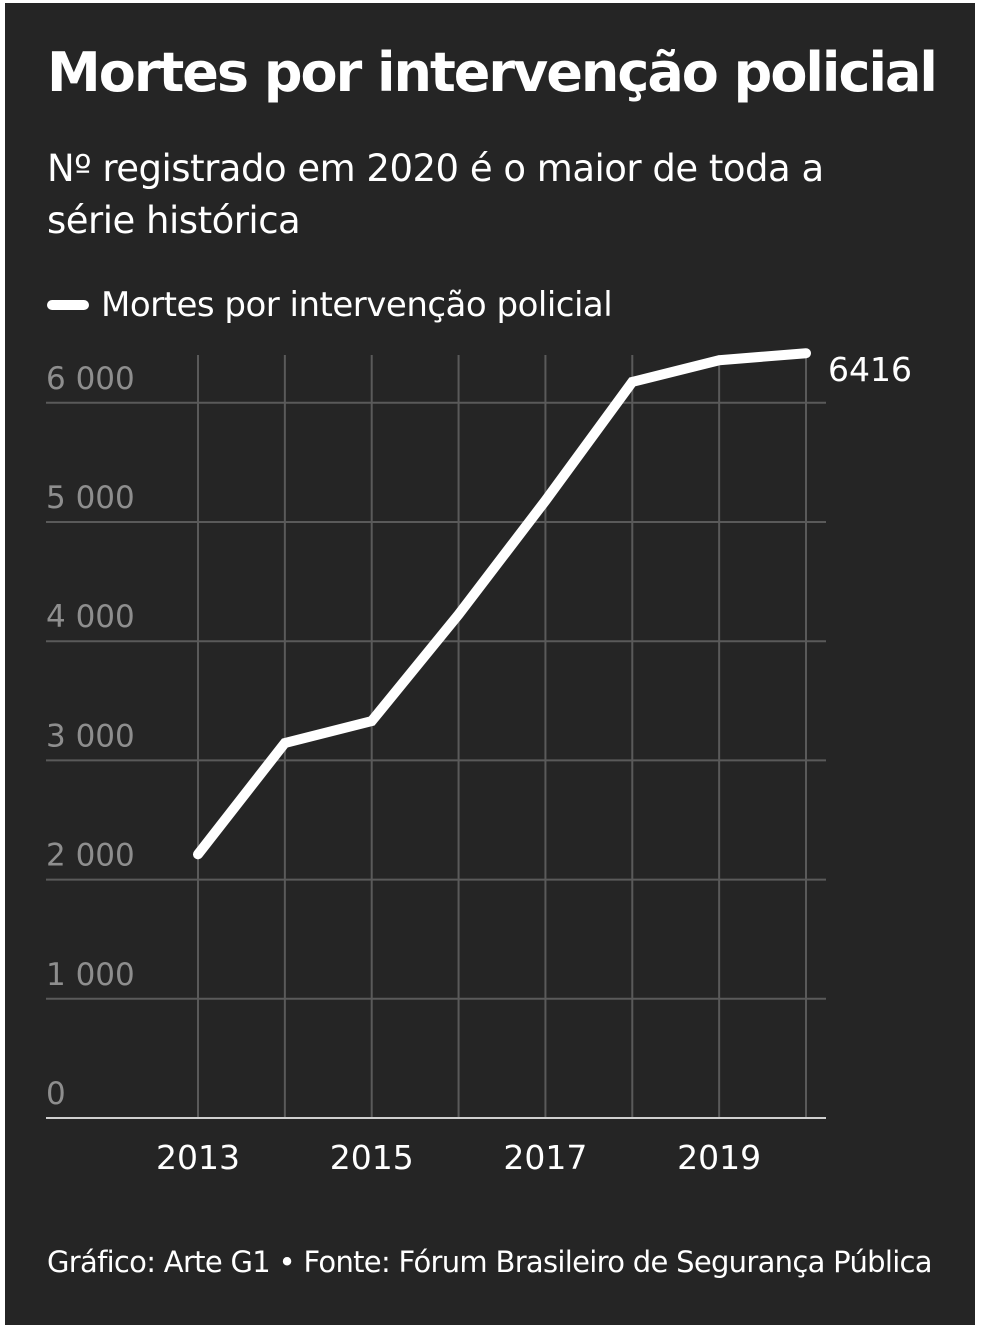 Image resolution: width=1000 pixels, height=1330 pixels. What do you see at coordinates (870, 369) in the screenshot?
I see `end-value-label: 6416` at bounding box center [870, 369].